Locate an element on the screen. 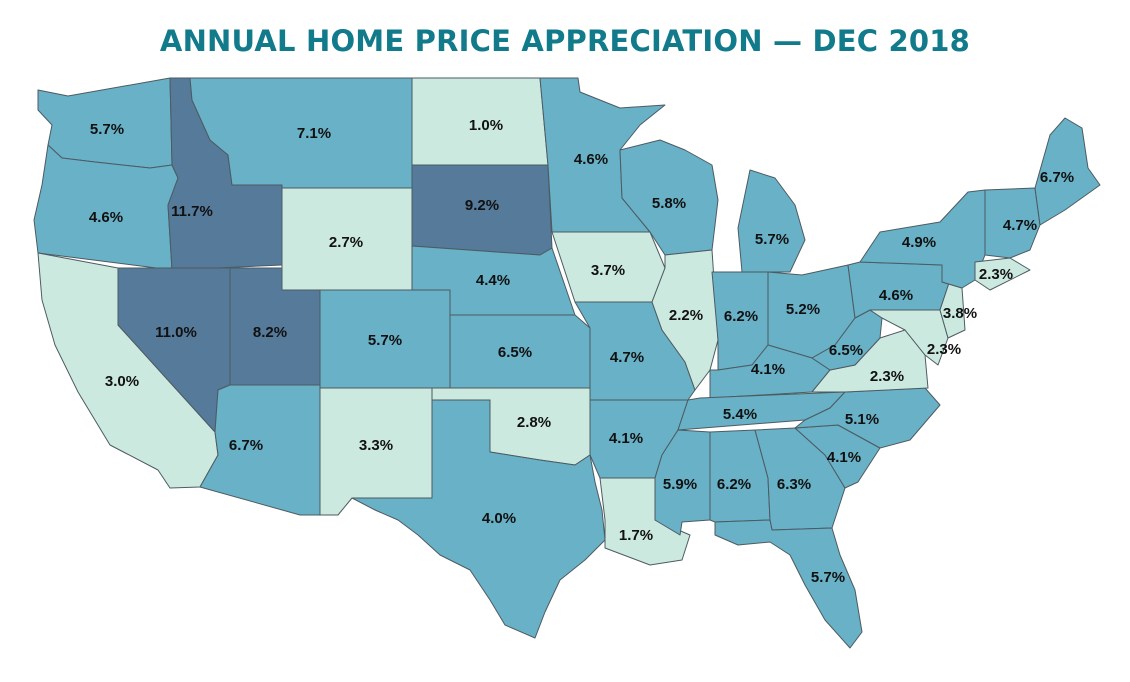 The width and height of the screenshot is (1130, 682). label-illinois: 2.2% is located at coordinates (686, 315).